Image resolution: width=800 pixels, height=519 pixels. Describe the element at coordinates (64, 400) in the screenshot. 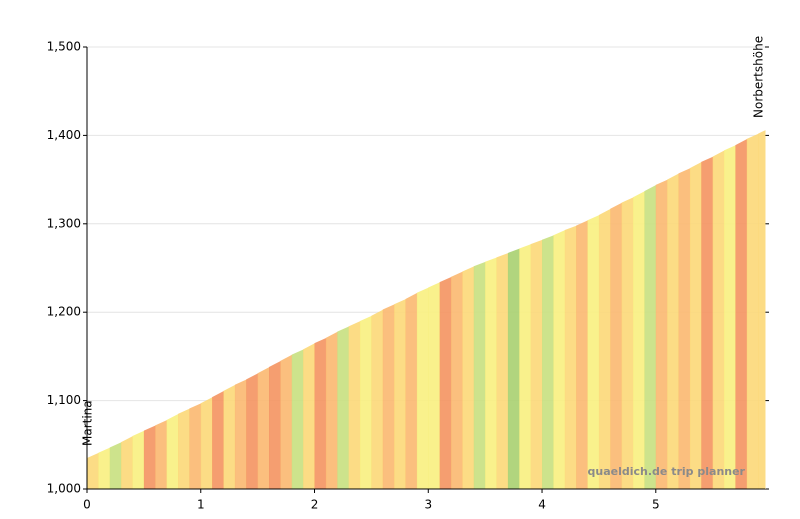

I see `y-tick-label: 1,100` at that location.